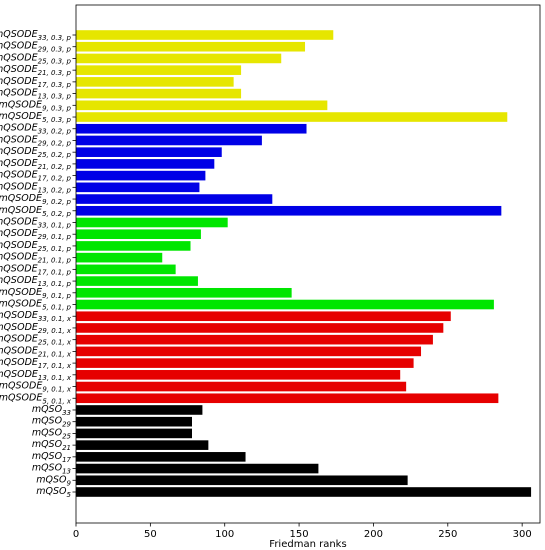 The image size is (545, 550). I want to click on category-label: mQSODE5, 0.2, p, so click(36, 211).